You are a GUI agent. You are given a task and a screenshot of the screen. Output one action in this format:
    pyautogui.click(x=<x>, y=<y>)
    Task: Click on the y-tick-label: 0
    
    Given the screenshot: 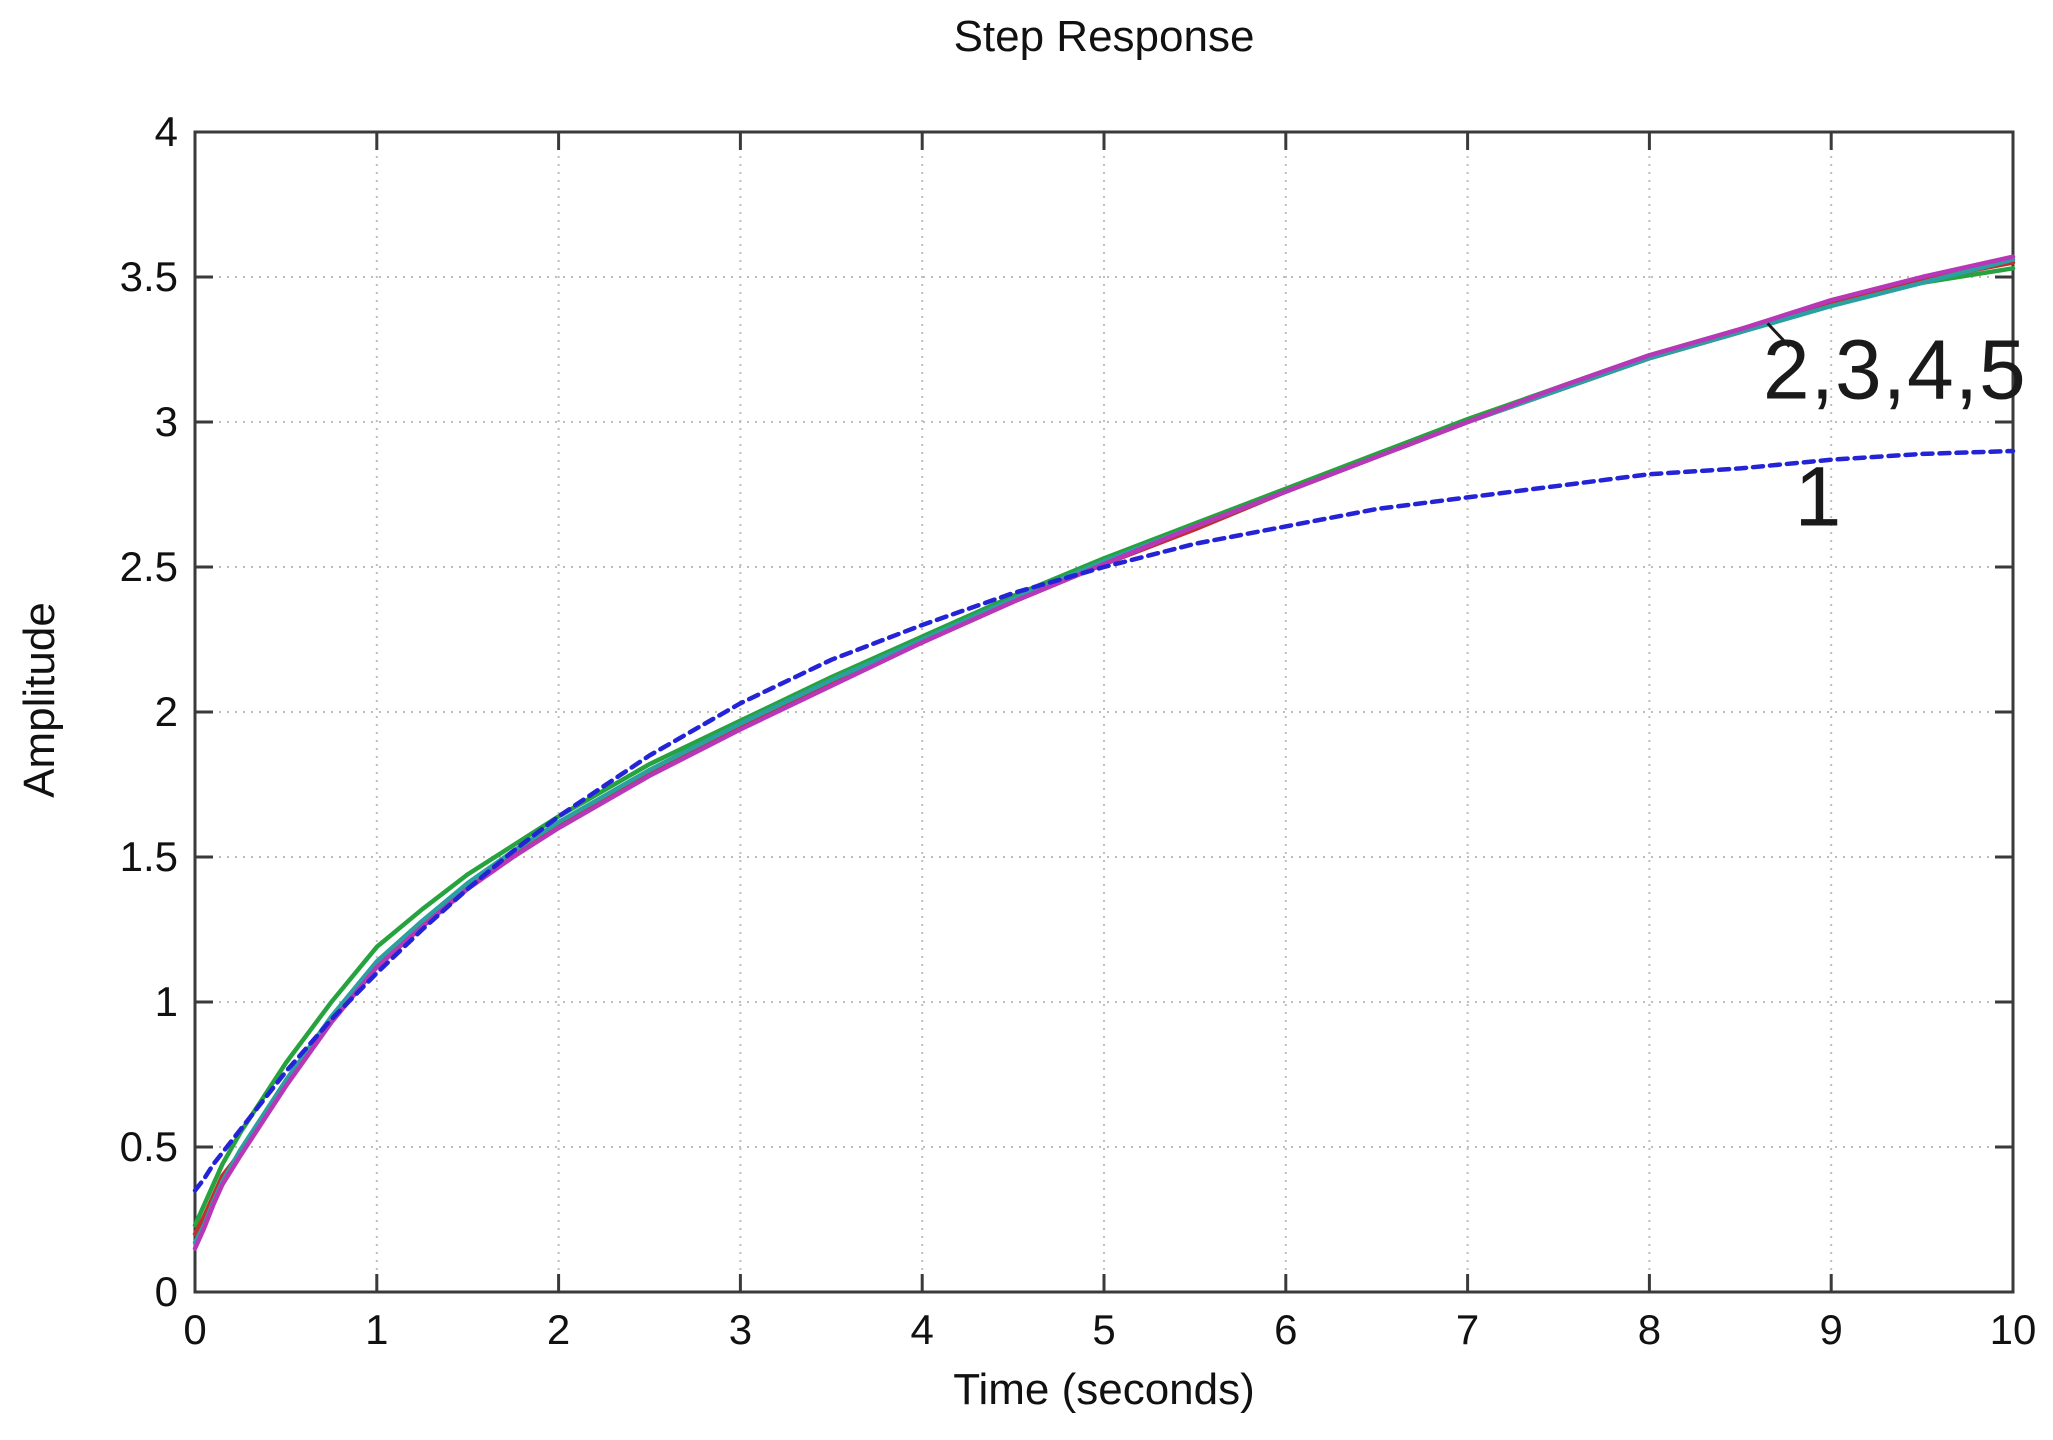 What is the action you would take?
    pyautogui.click(x=166, y=1291)
    